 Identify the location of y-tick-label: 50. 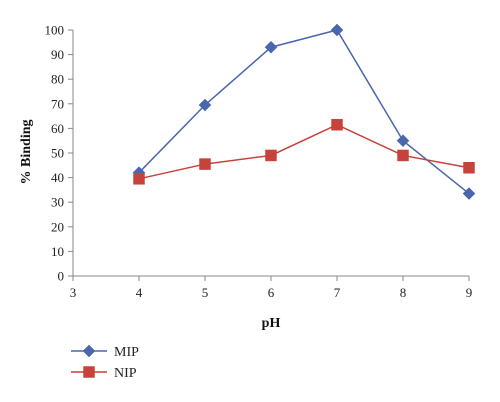
(57, 153).